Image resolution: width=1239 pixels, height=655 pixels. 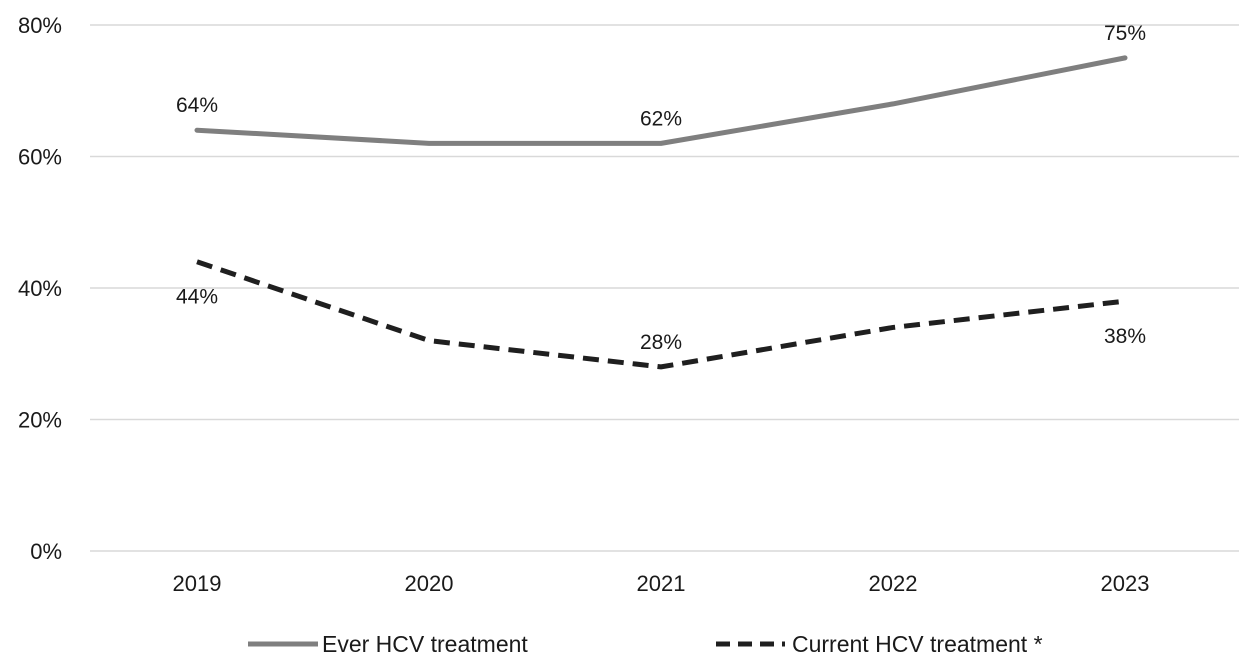 I want to click on x-tick-label: 2023, so click(x=1125, y=583).